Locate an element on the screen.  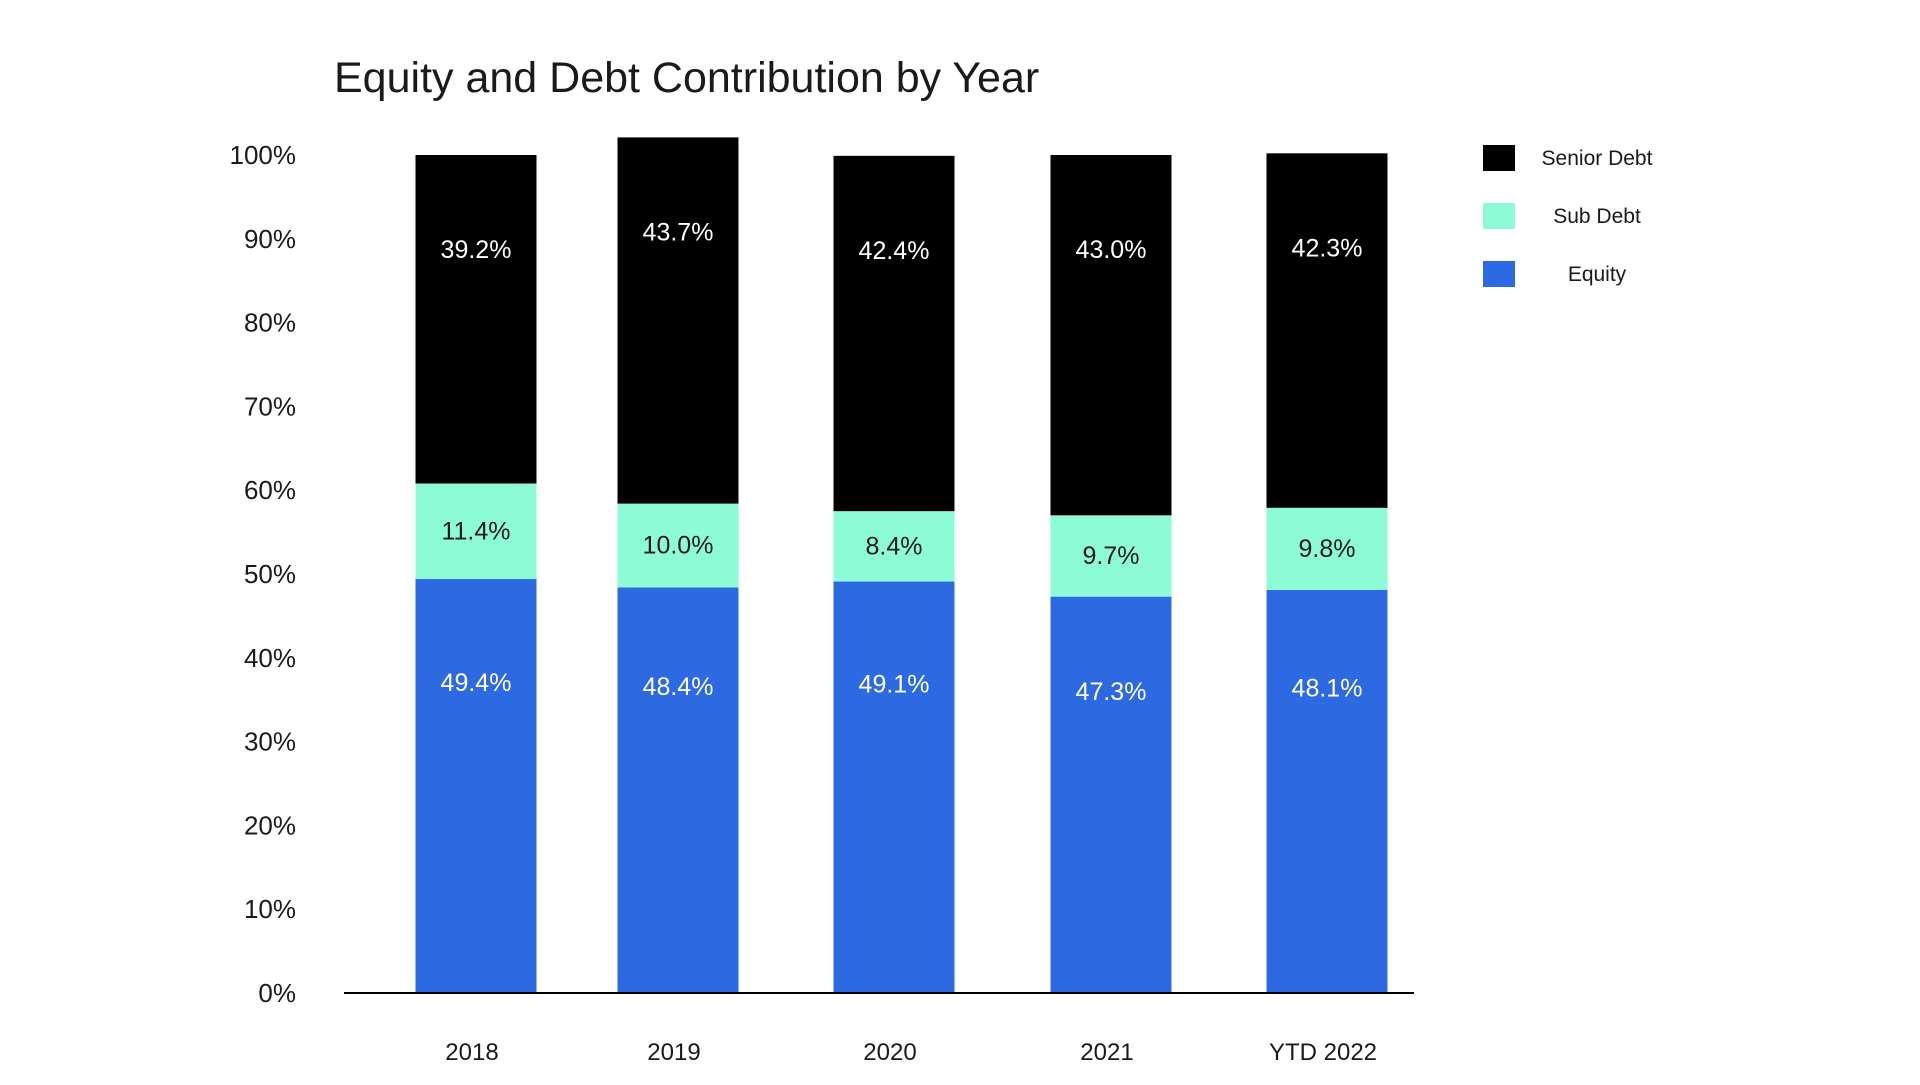
x-category-label: 2019 is located at coordinates (673, 1052).